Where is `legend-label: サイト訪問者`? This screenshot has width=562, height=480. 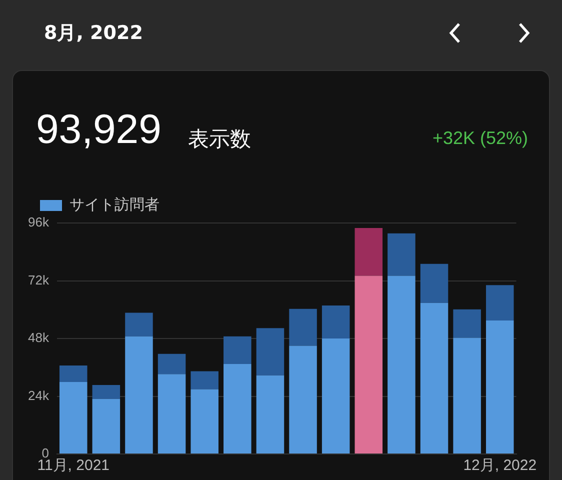
legend-label: サイト訪問者 is located at coordinates (115, 205).